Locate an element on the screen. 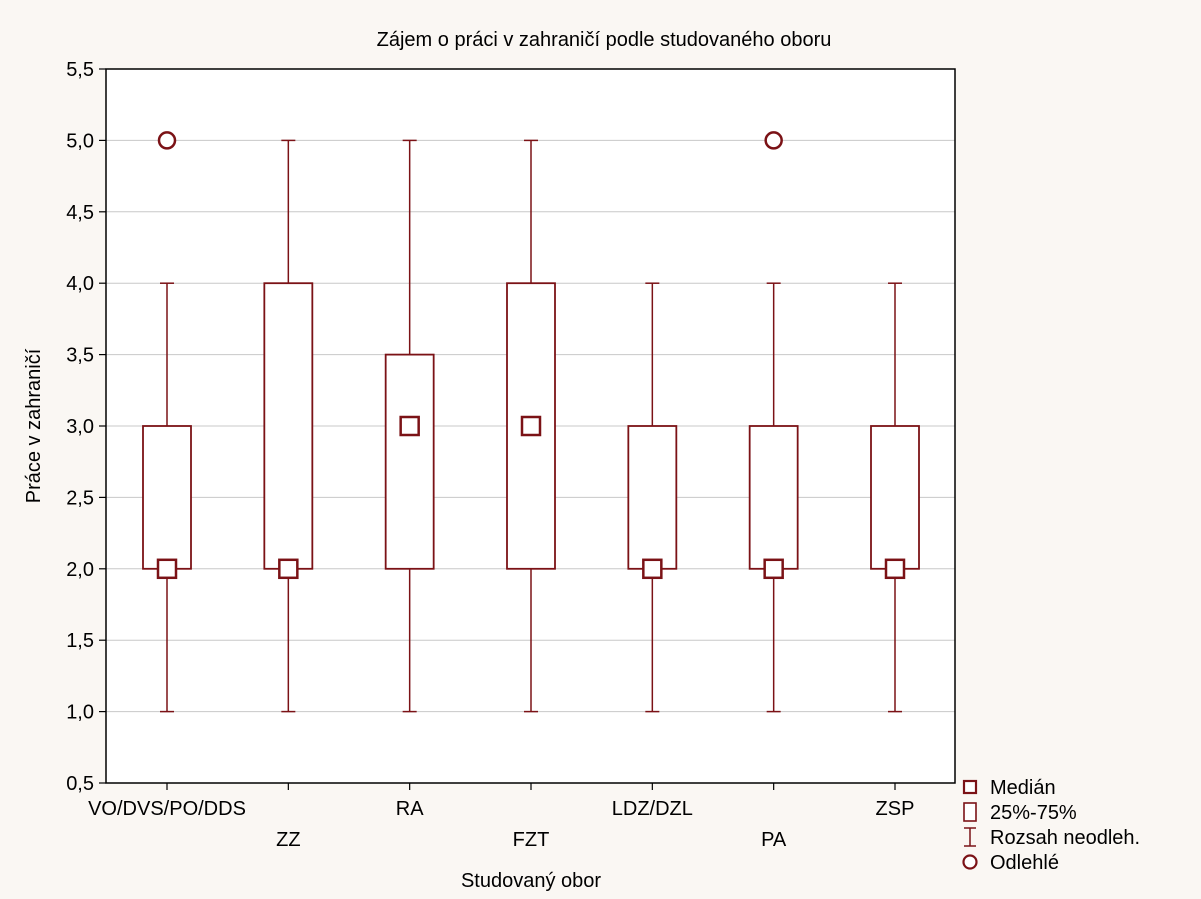 The width and height of the screenshot is (1201, 899). y-tick-label: 0,5 is located at coordinates (80, 784).